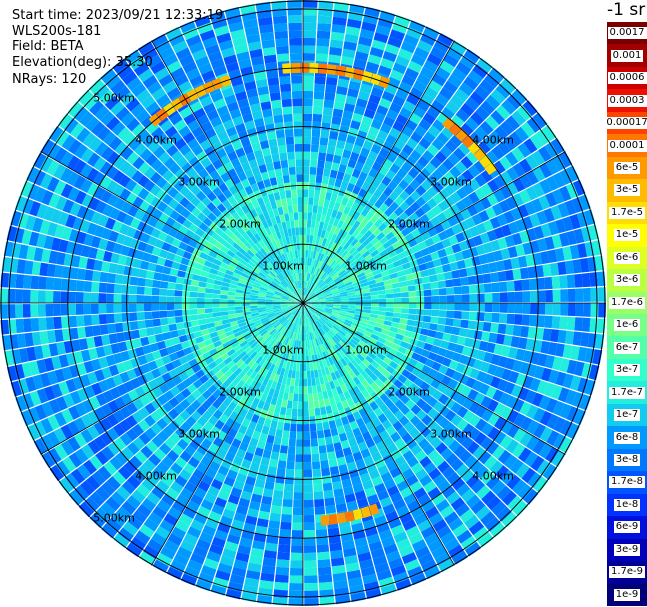 The height and width of the screenshot is (607, 647). What do you see at coordinates (366, 266) in the screenshot?
I see `ring-label-1: 1.00km` at bounding box center [366, 266].